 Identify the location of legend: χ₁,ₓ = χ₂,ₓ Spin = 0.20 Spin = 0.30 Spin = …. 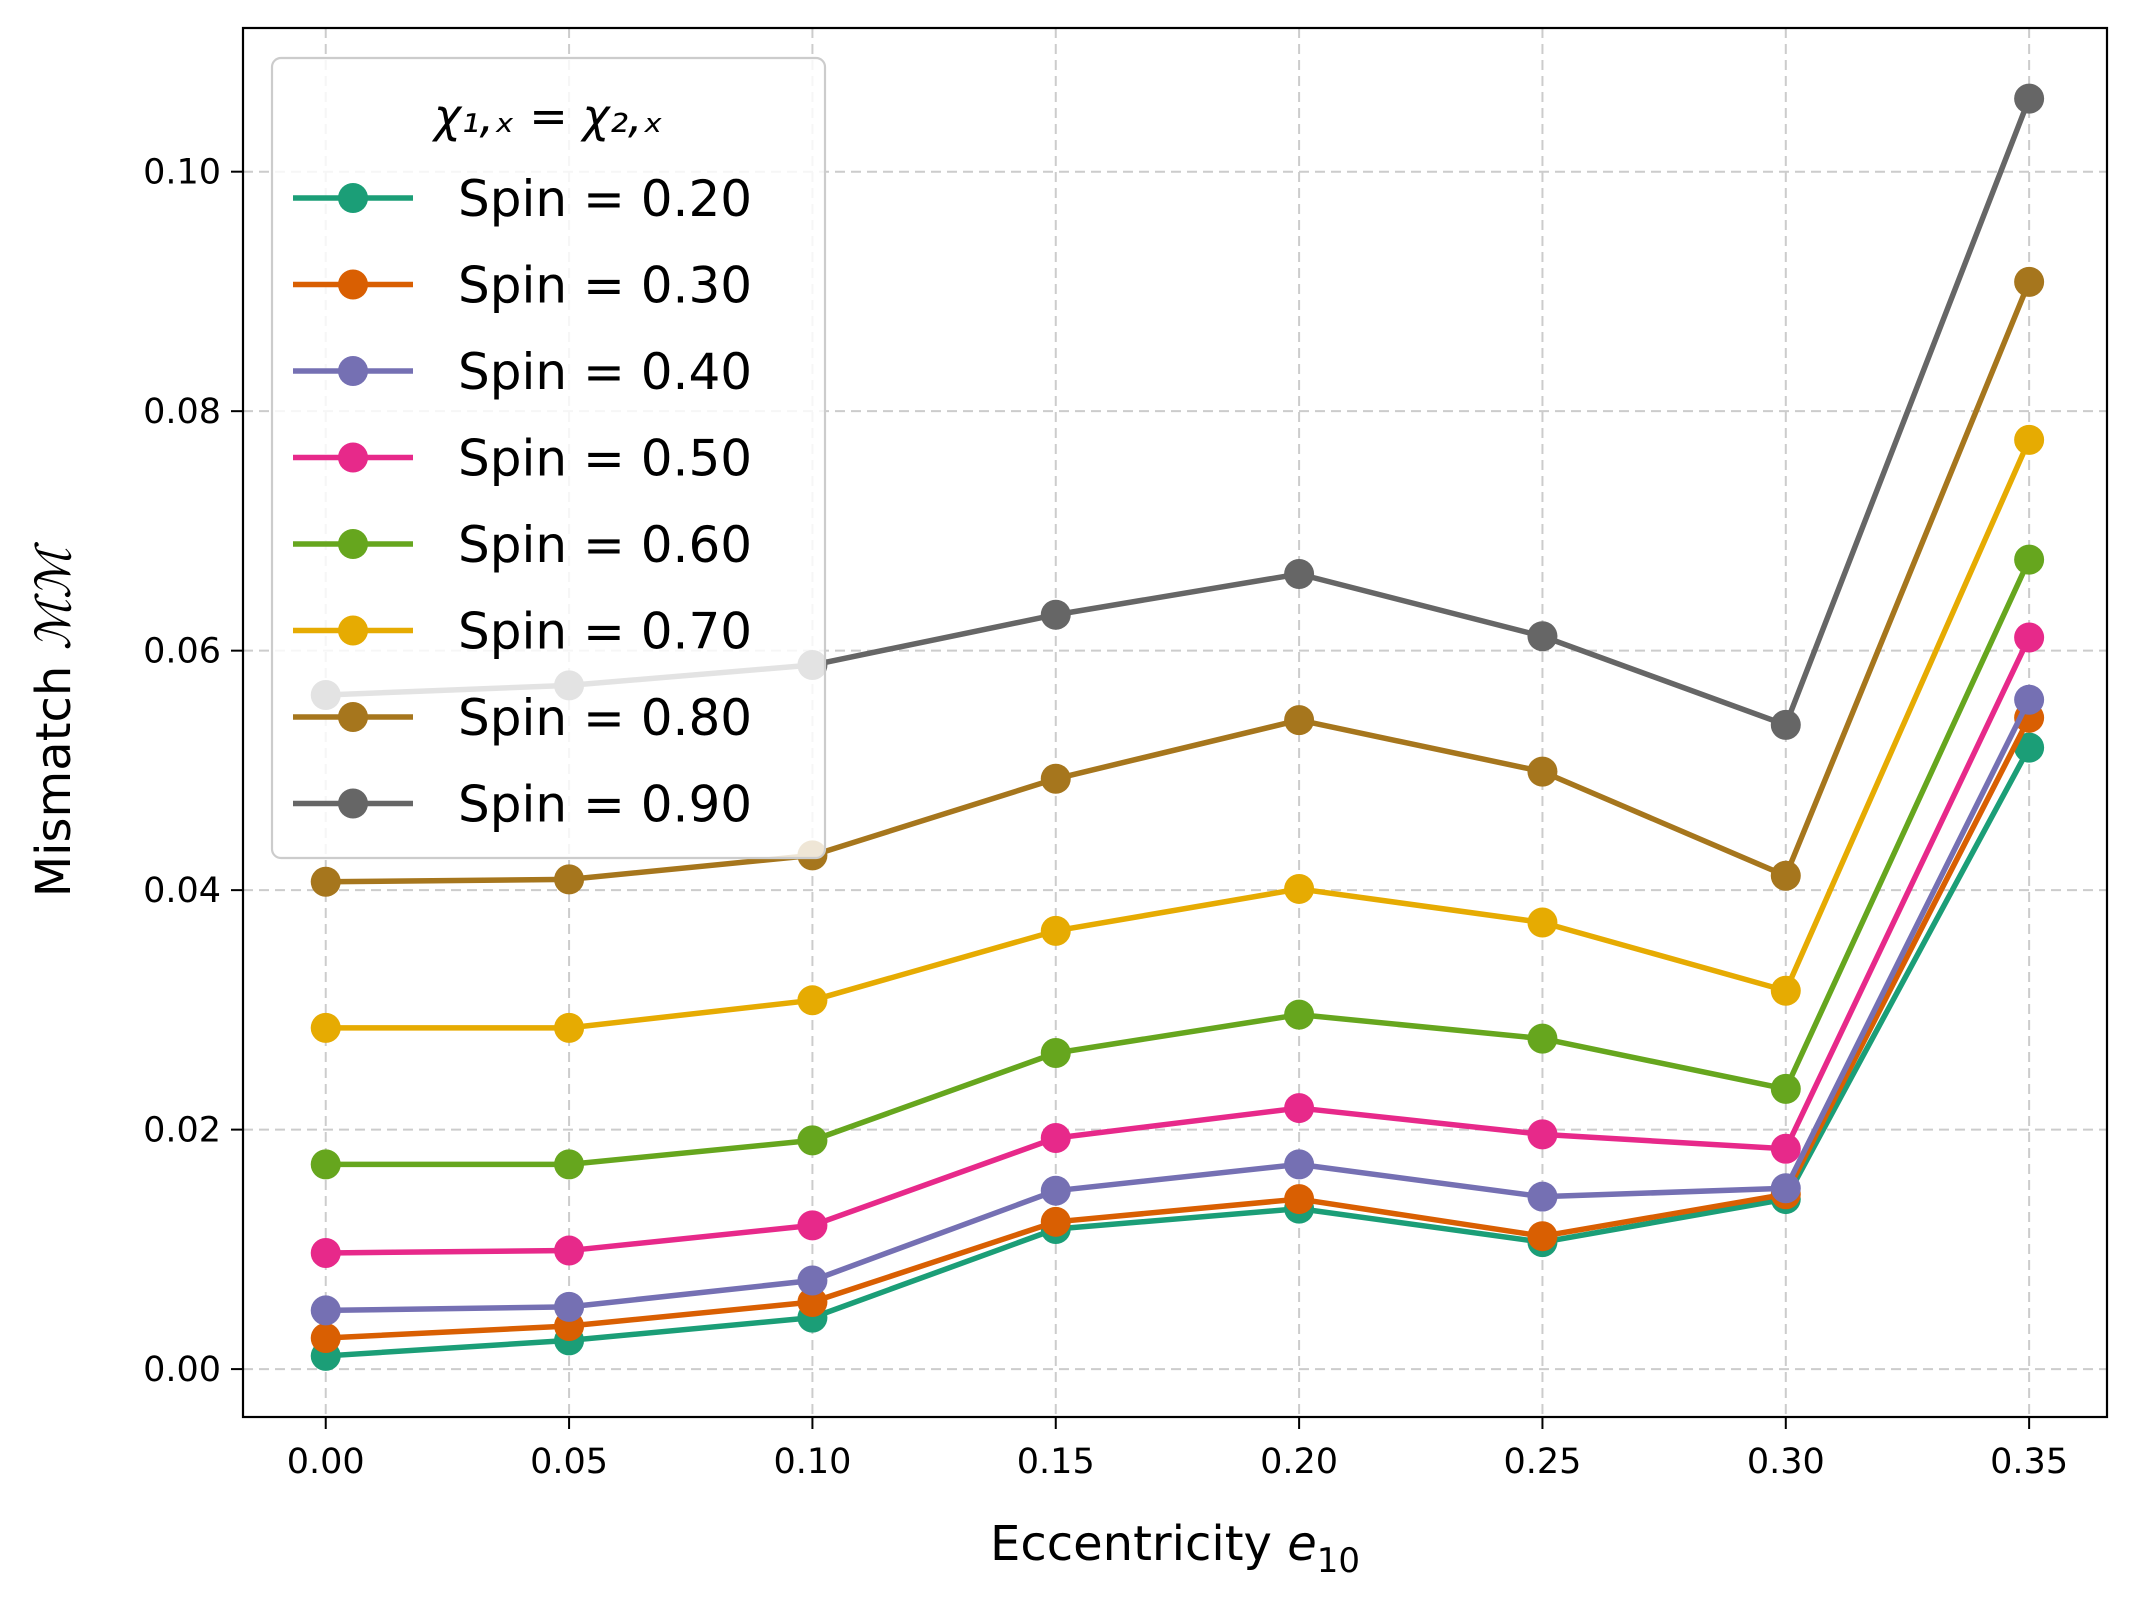
(548, 458).